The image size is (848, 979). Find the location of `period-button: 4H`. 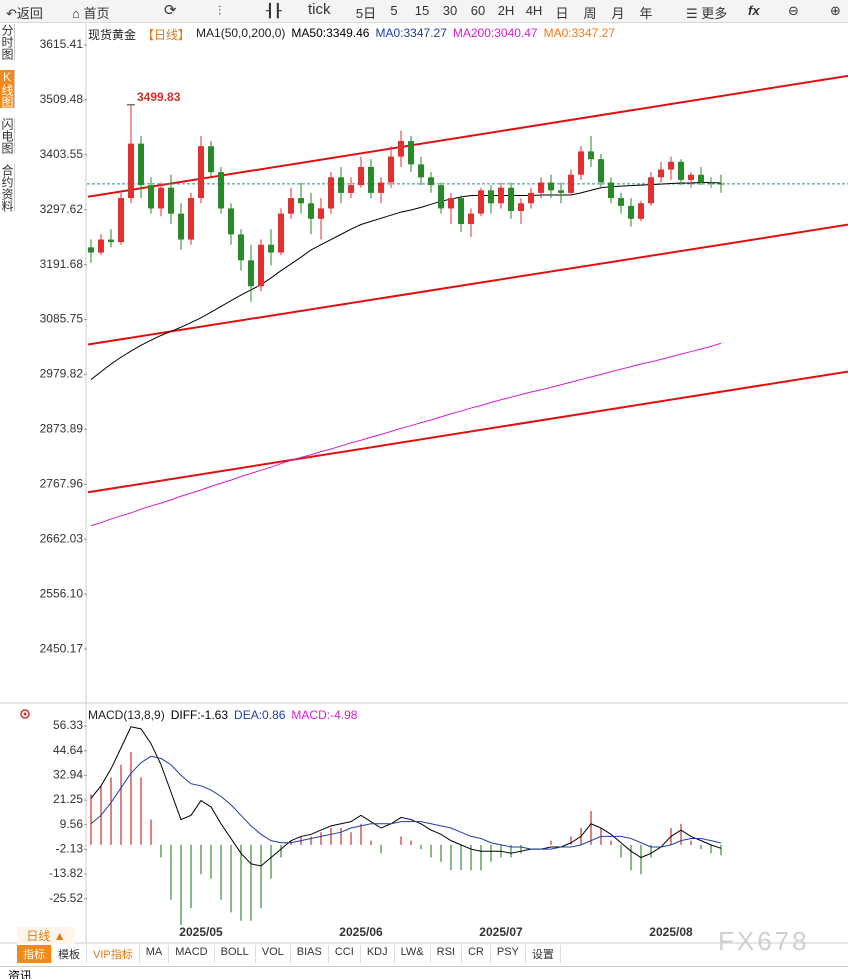

period-button: 4H is located at coordinates (534, 10).